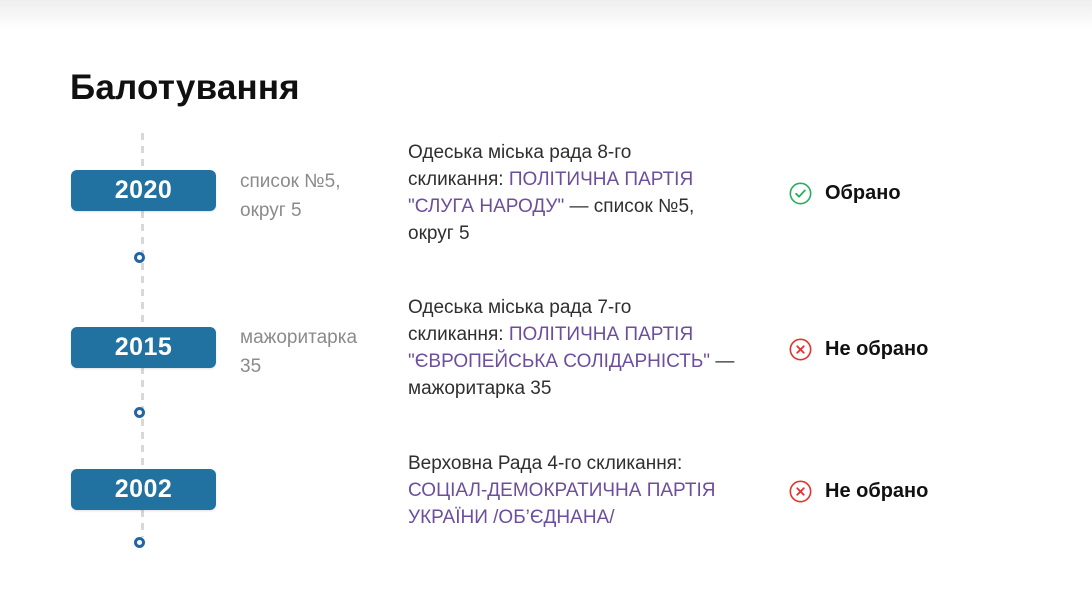 The image size is (1092, 603). Describe the element at coordinates (545, 463) in the screenshot. I see `description-text: Верховна Рада 4-го скликання:` at that location.